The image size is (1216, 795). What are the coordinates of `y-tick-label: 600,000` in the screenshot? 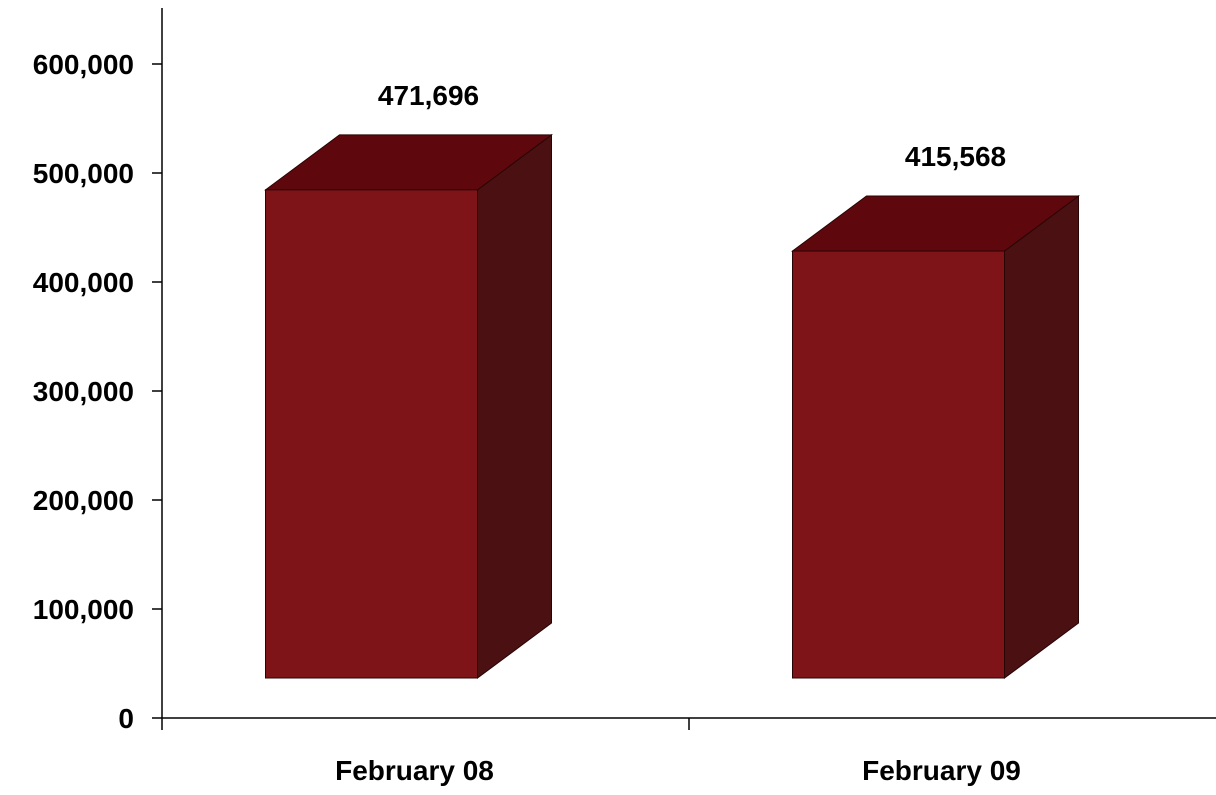 It's located at (83, 64).